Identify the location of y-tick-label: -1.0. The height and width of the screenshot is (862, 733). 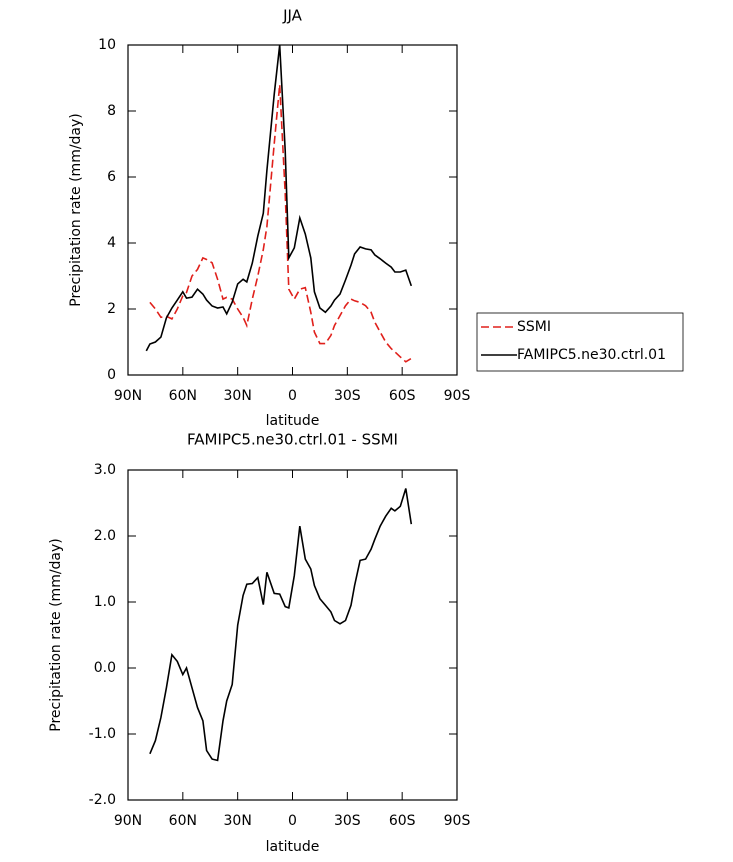
(102, 734).